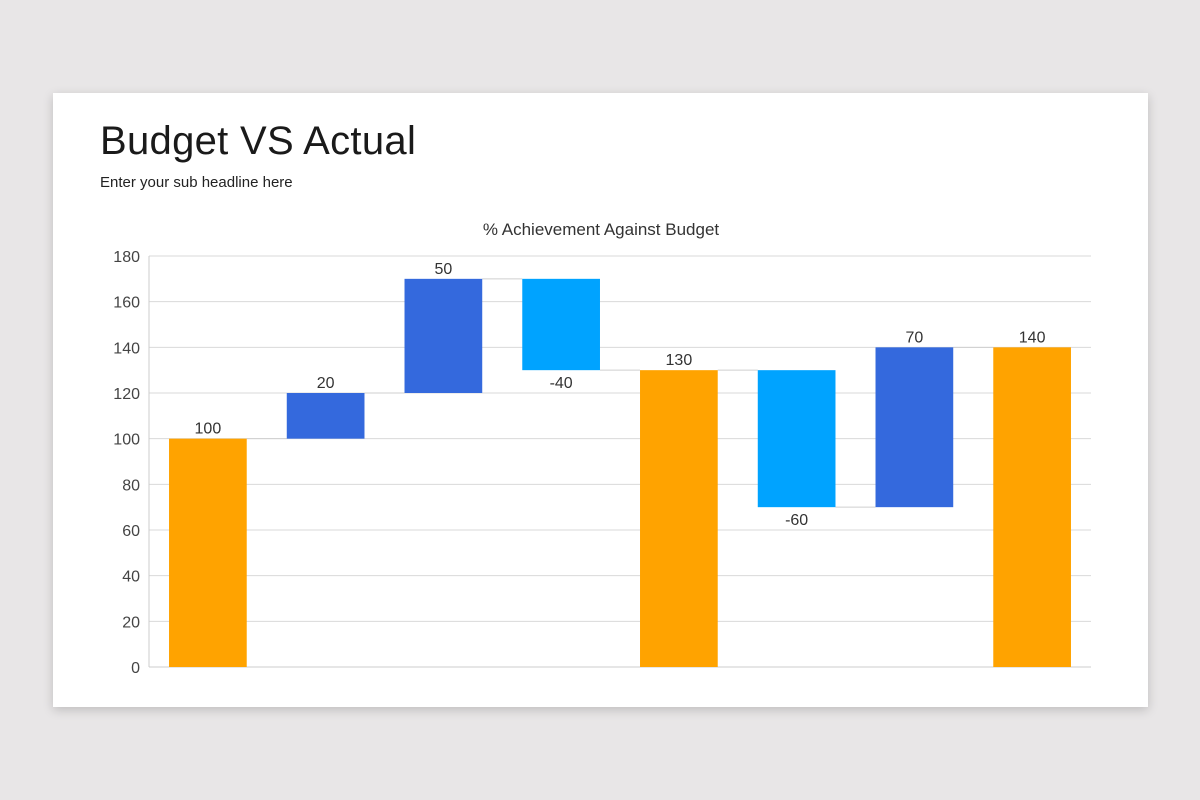  What do you see at coordinates (126, 303) in the screenshot?
I see `y-tick-label: 160` at bounding box center [126, 303].